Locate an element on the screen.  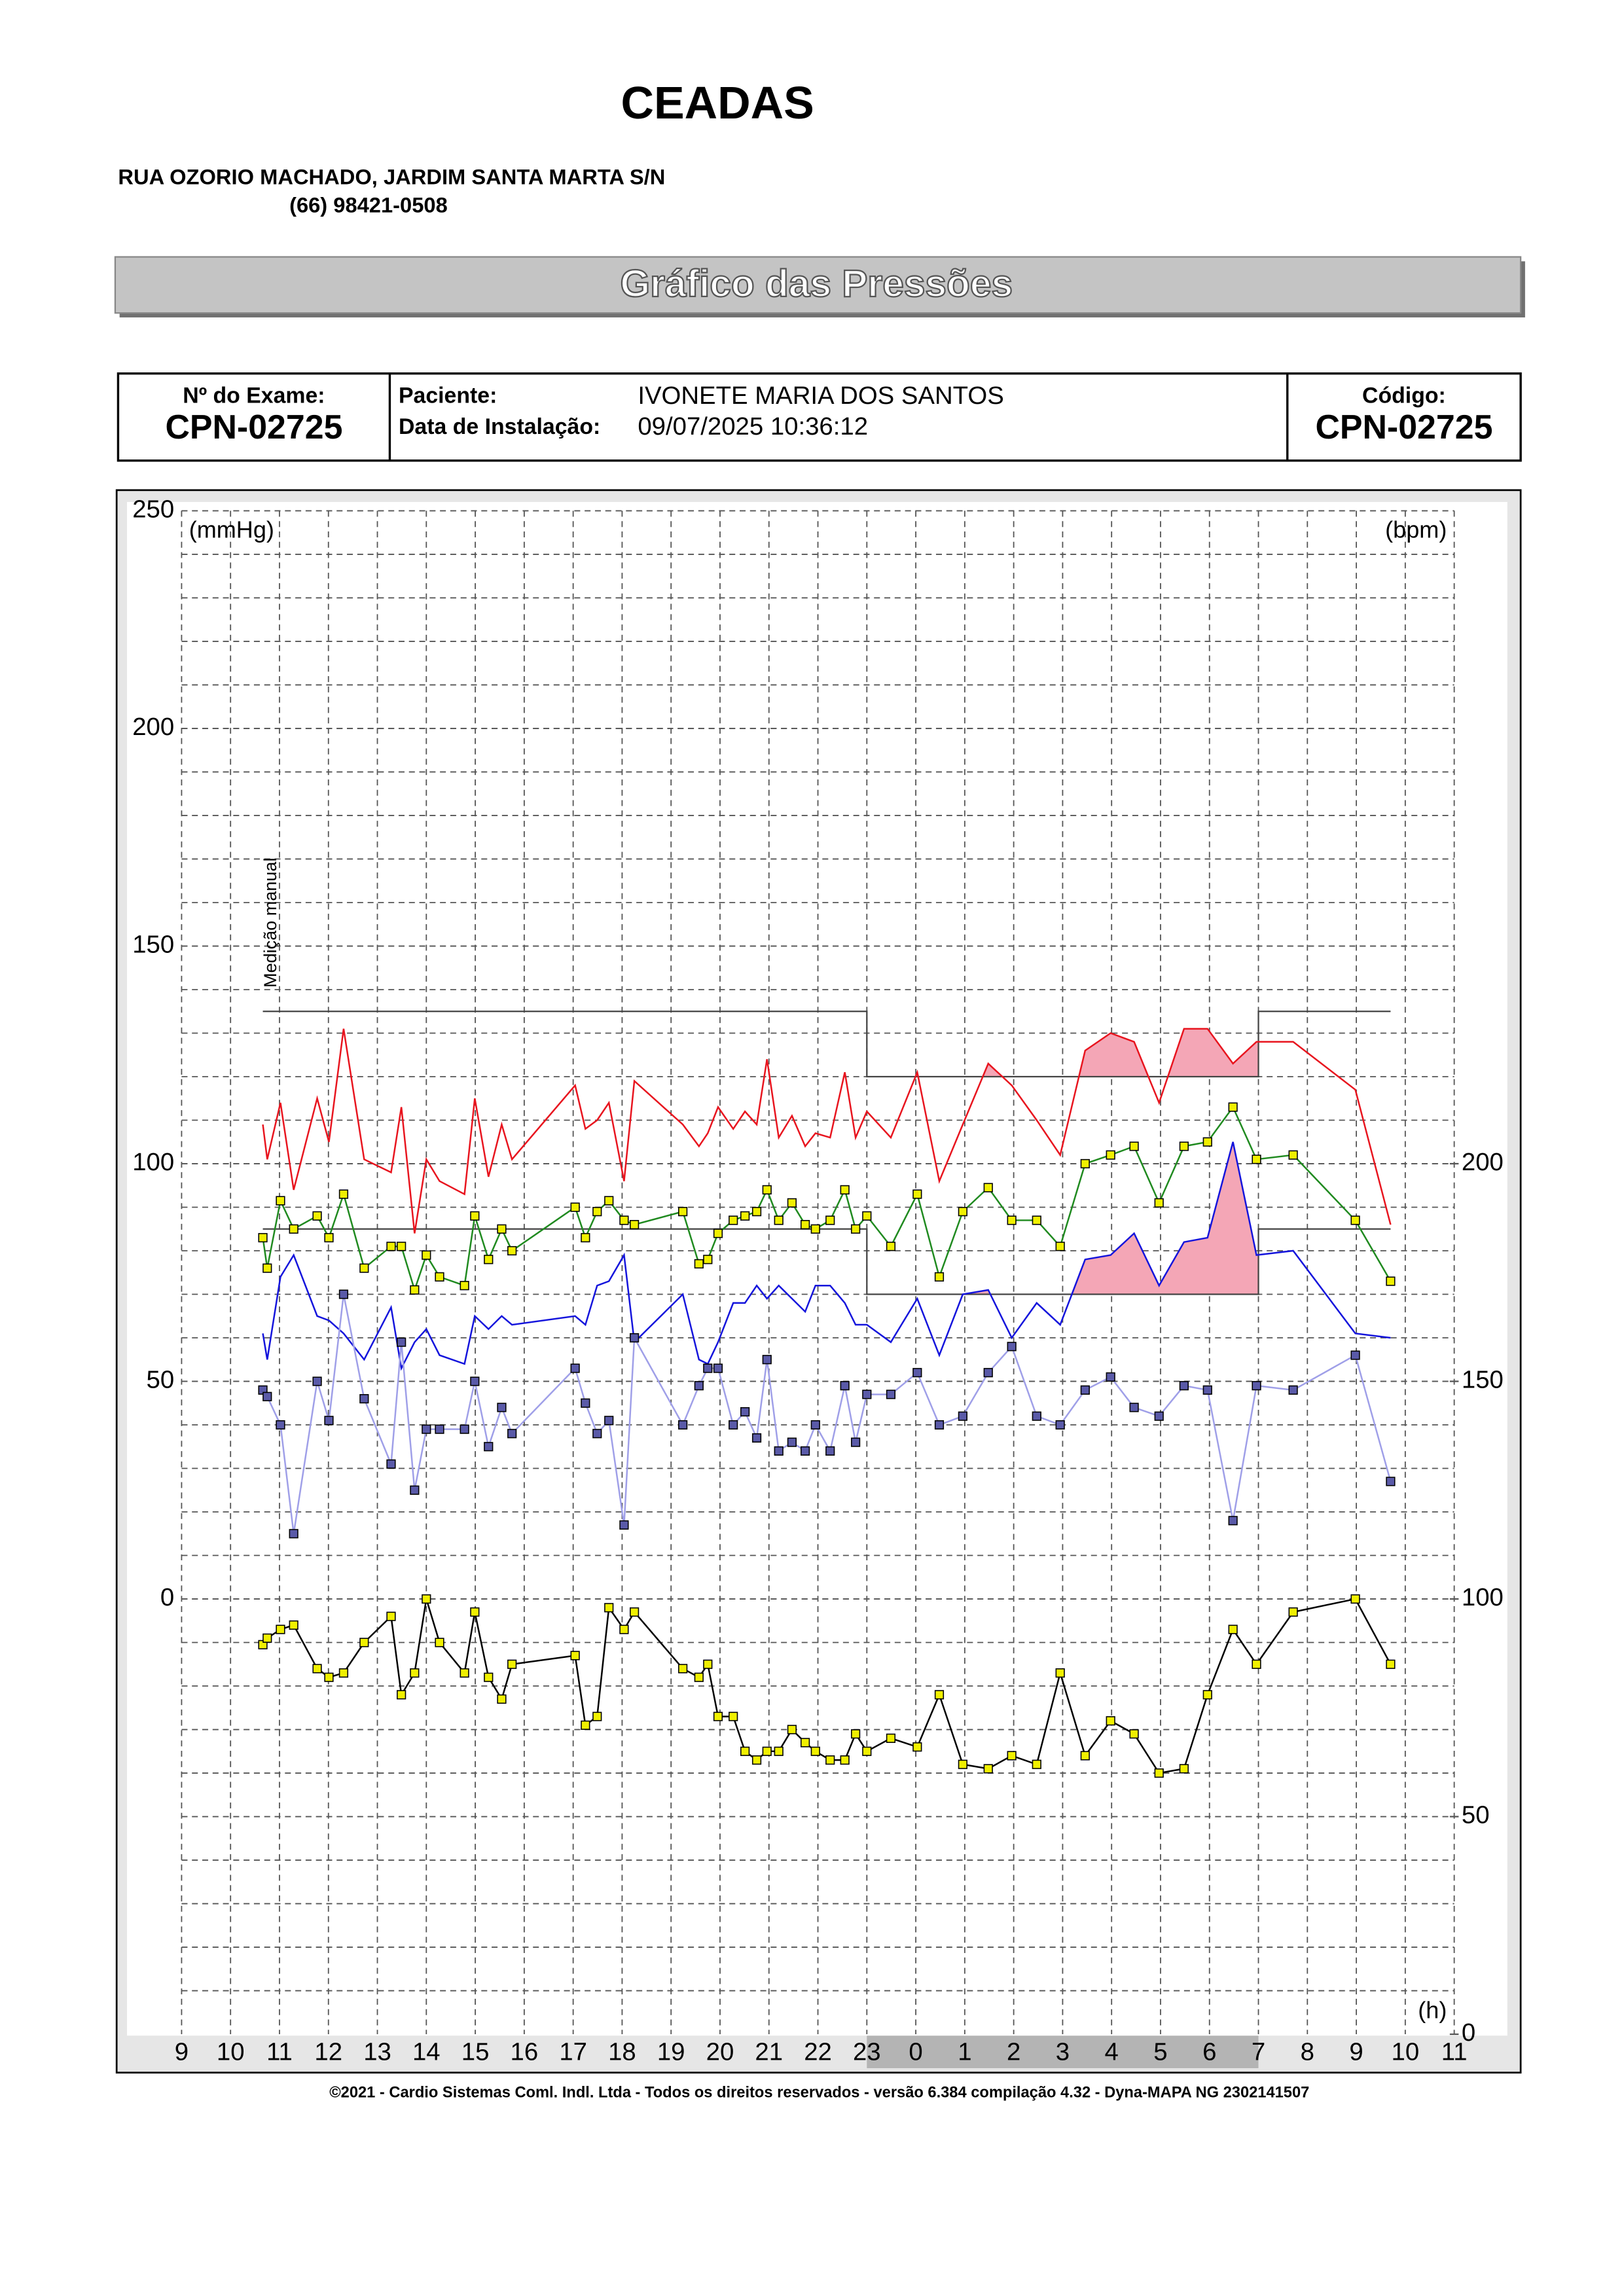
x-tick-label: 16 is located at coordinates (525, 2052).